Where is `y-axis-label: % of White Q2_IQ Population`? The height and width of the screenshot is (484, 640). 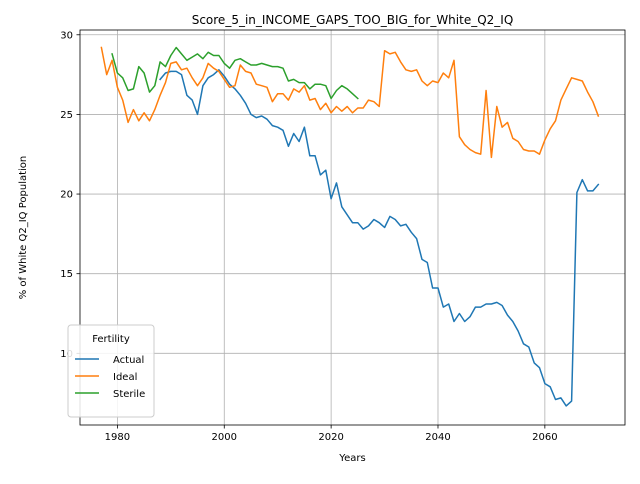 y-axis-label: % of White Q2_IQ Population is located at coordinates (23, 228).